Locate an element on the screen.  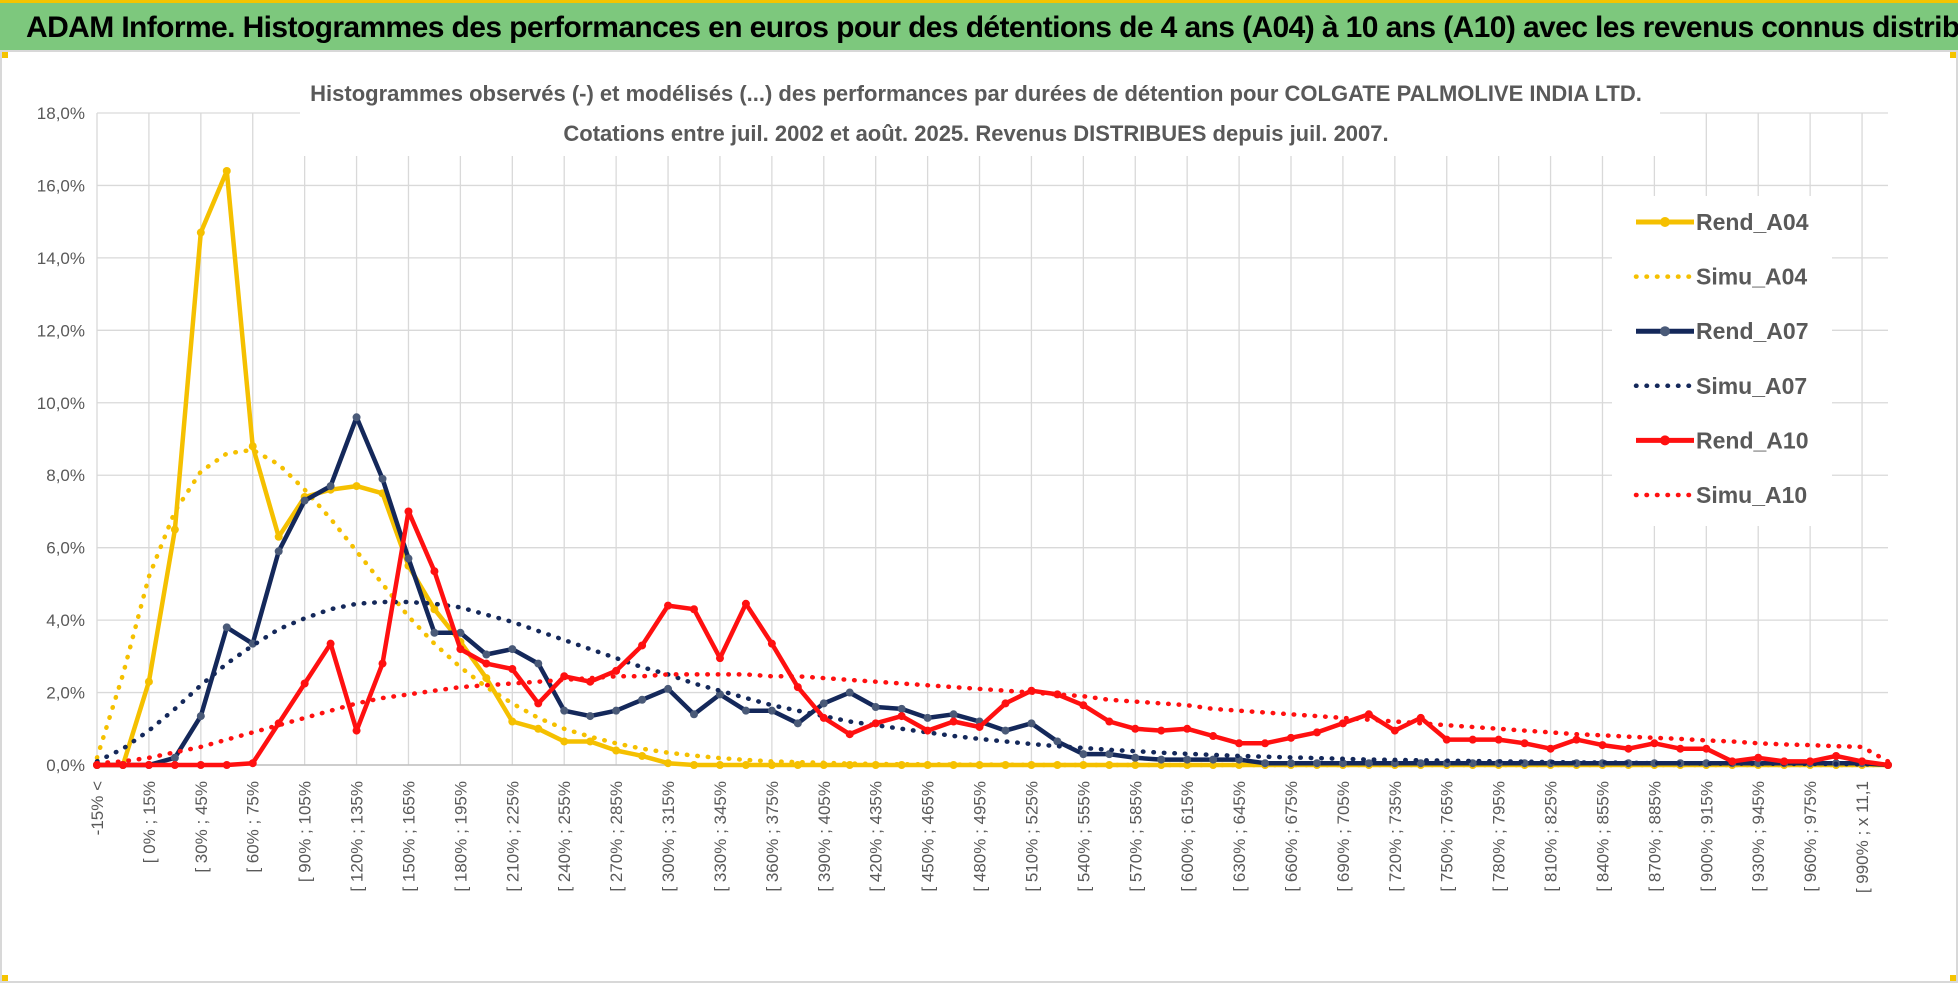
x-tick-label: -15% < is located at coordinates (97, 808).